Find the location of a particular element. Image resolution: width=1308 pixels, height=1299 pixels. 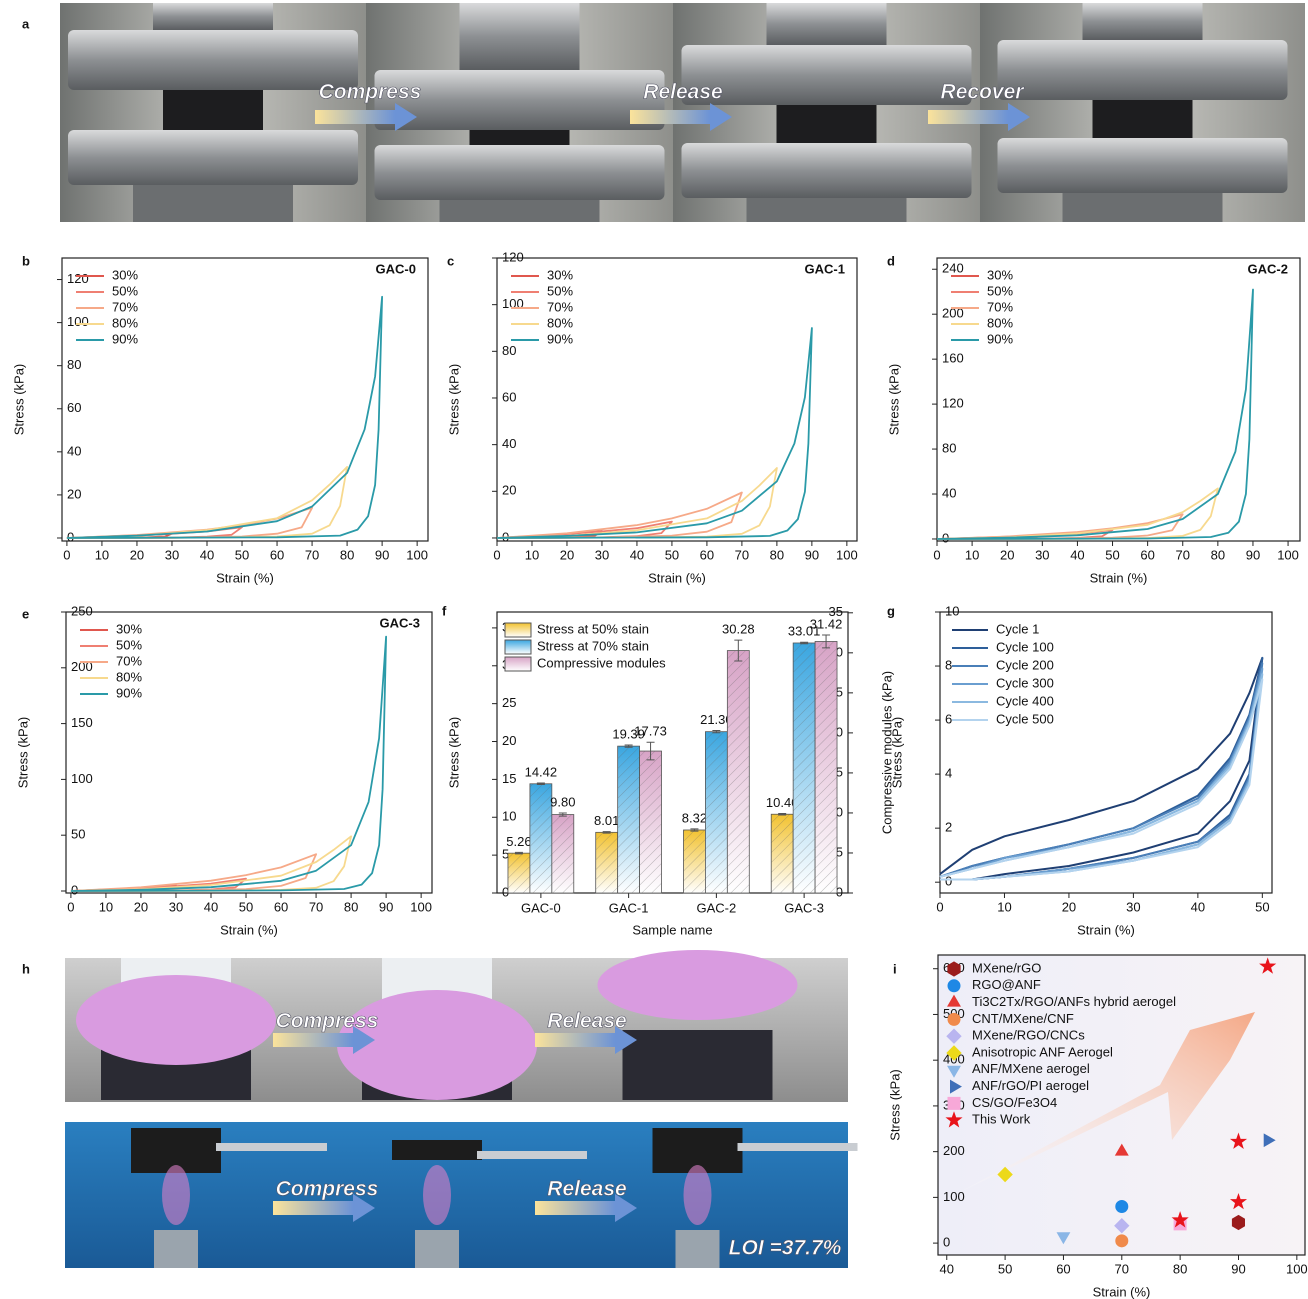

panel-label: i is located at coordinates (895, 968).